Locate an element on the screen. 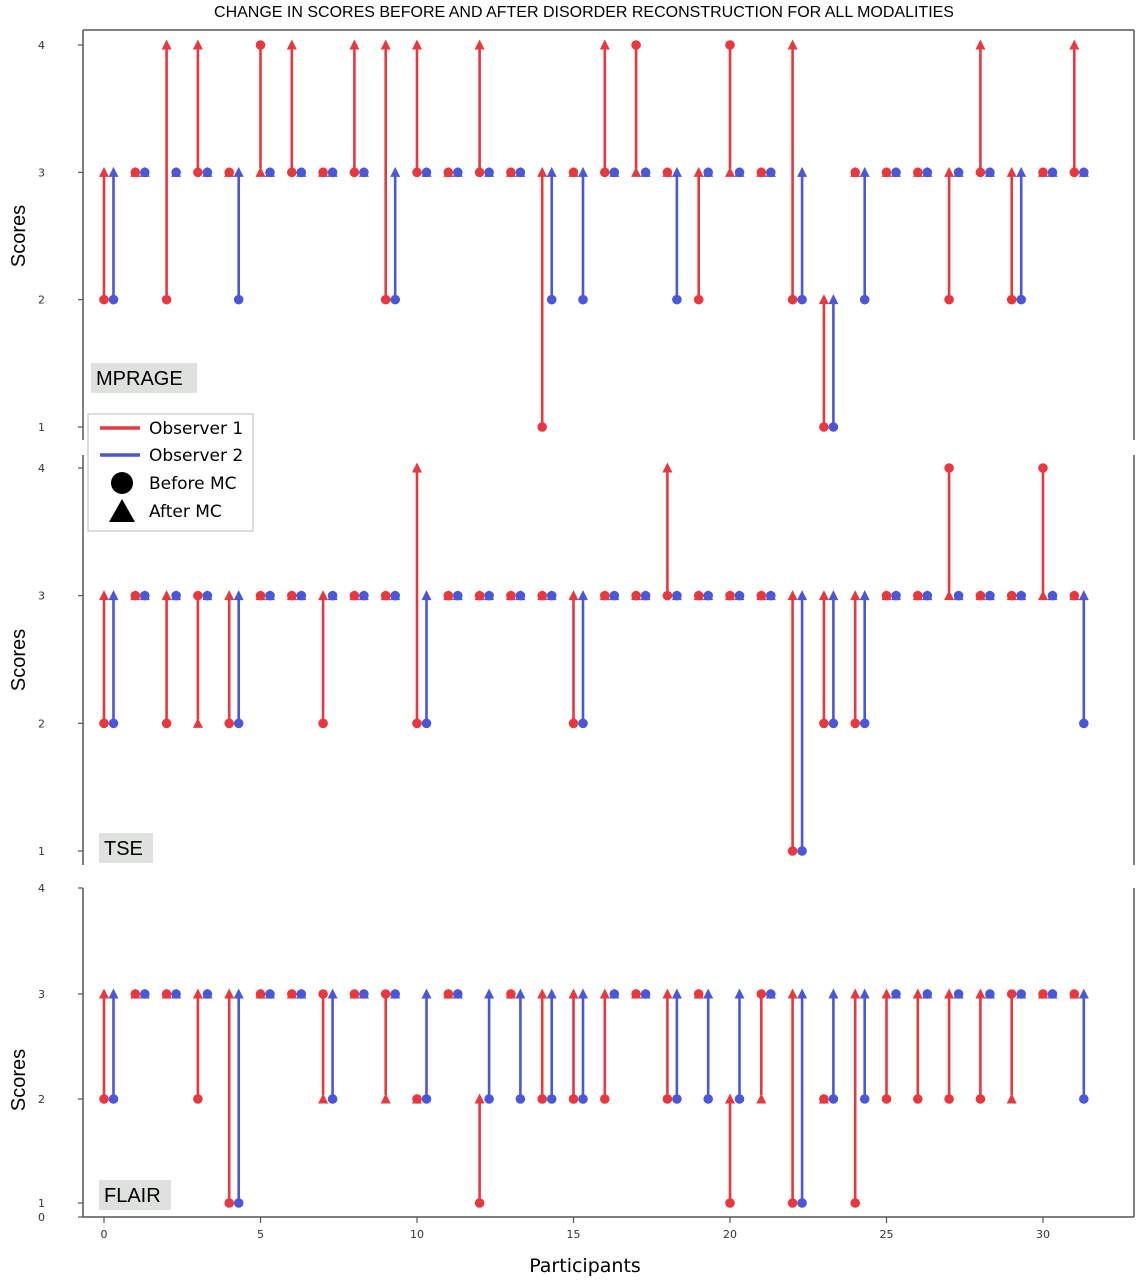 This screenshot has width=1142, height=1280. panel-label-mprage: MPRAGE is located at coordinates (144, 378).